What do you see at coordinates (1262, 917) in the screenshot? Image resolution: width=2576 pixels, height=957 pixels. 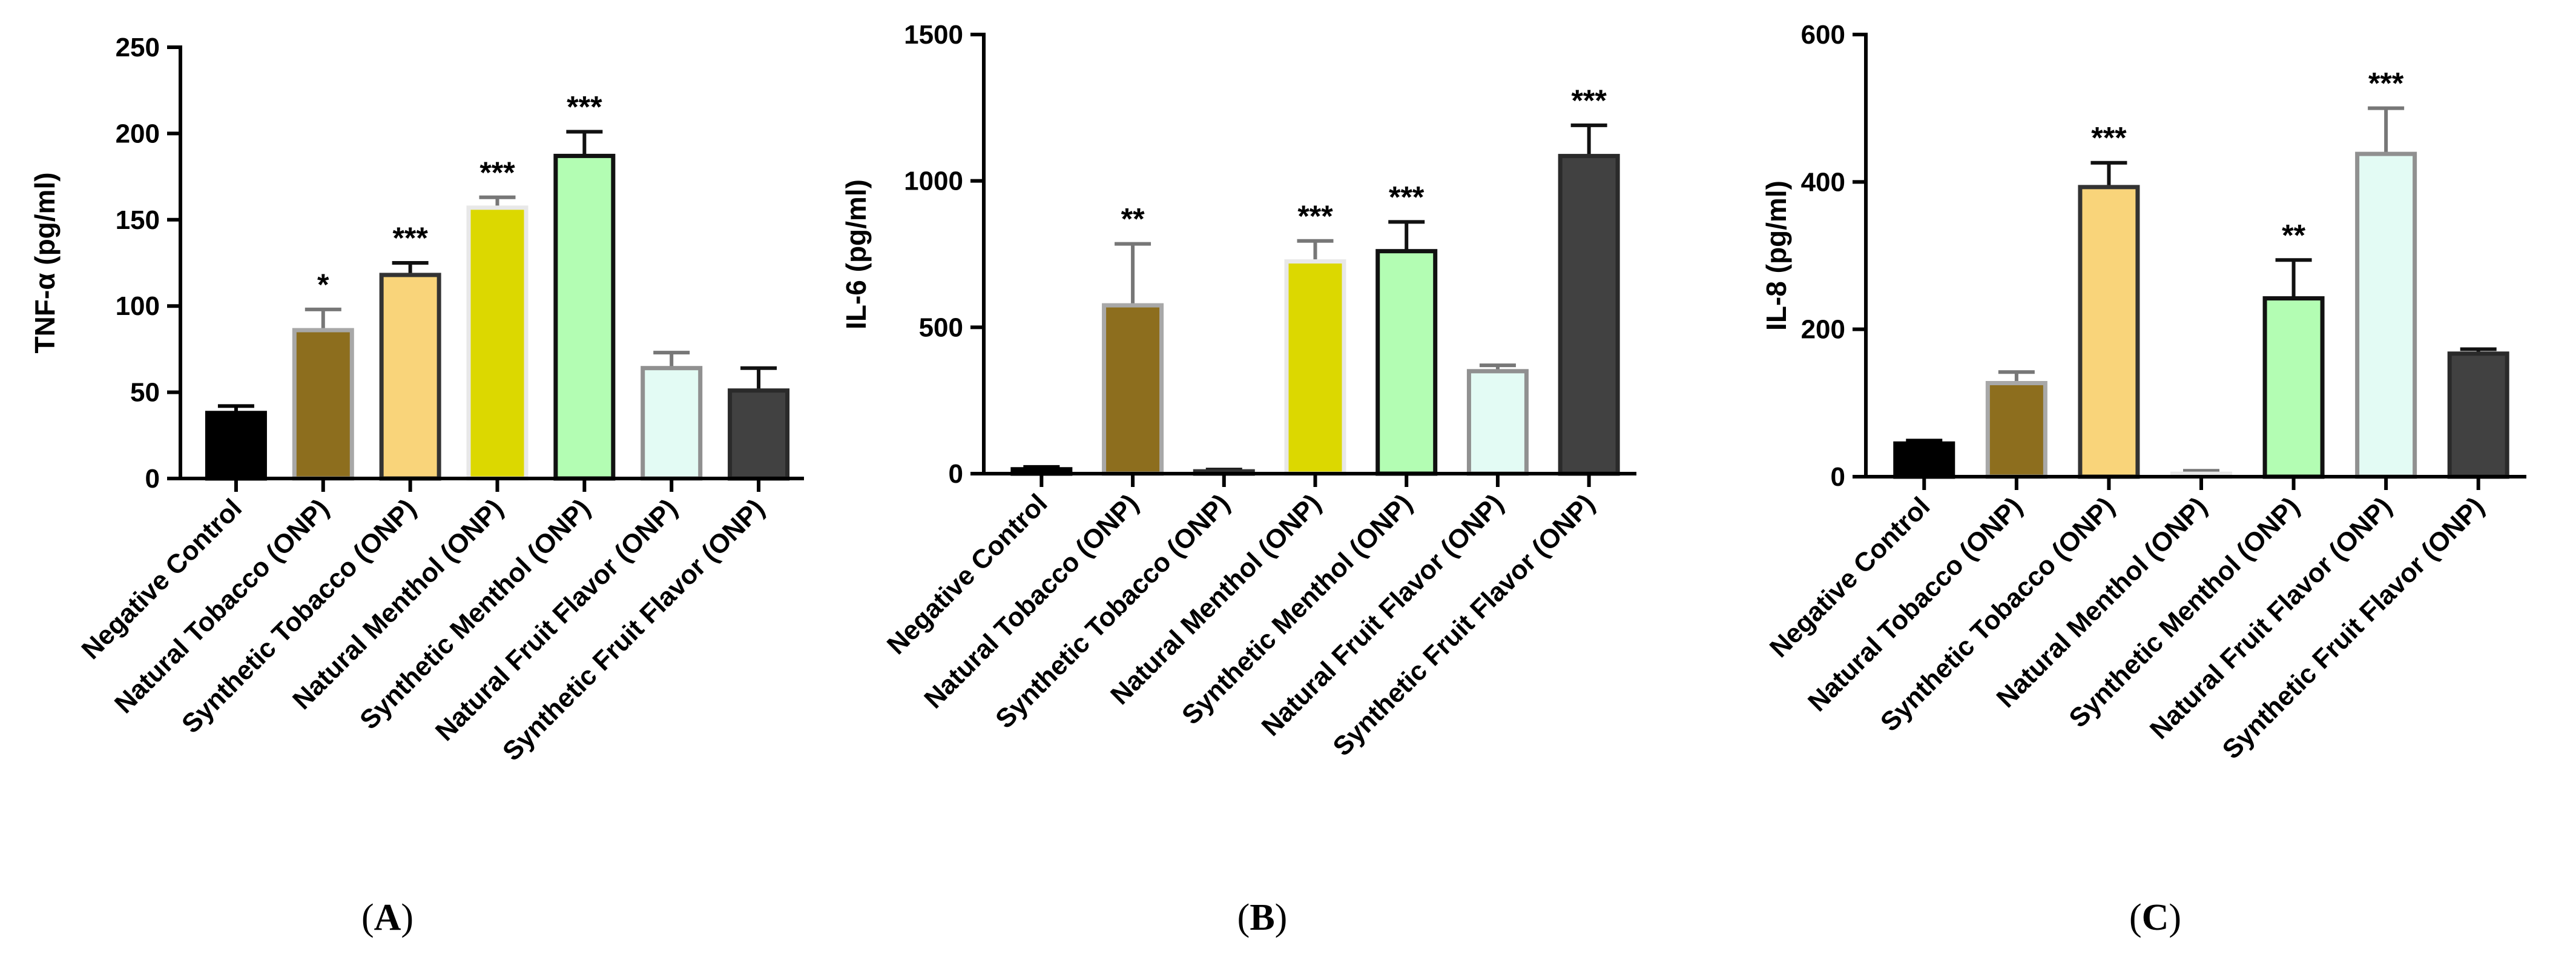 I see `panel-label: (B)` at bounding box center [1262, 917].